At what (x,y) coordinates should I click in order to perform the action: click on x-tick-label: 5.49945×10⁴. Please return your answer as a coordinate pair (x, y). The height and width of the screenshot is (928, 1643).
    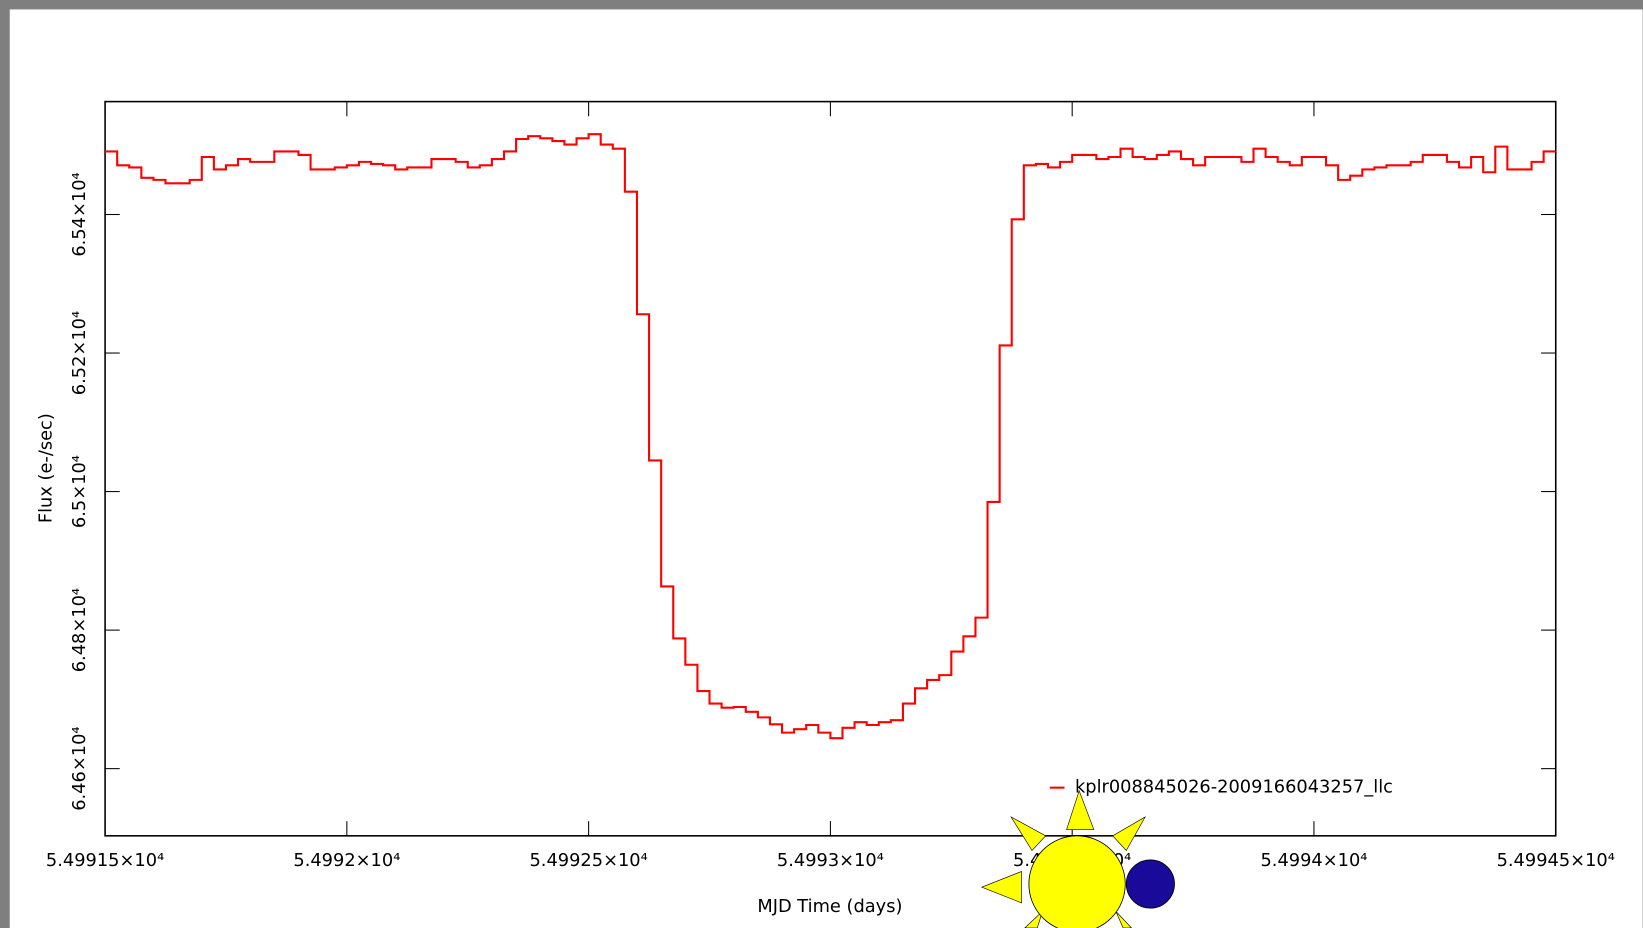
    Looking at the image, I should click on (1556, 860).